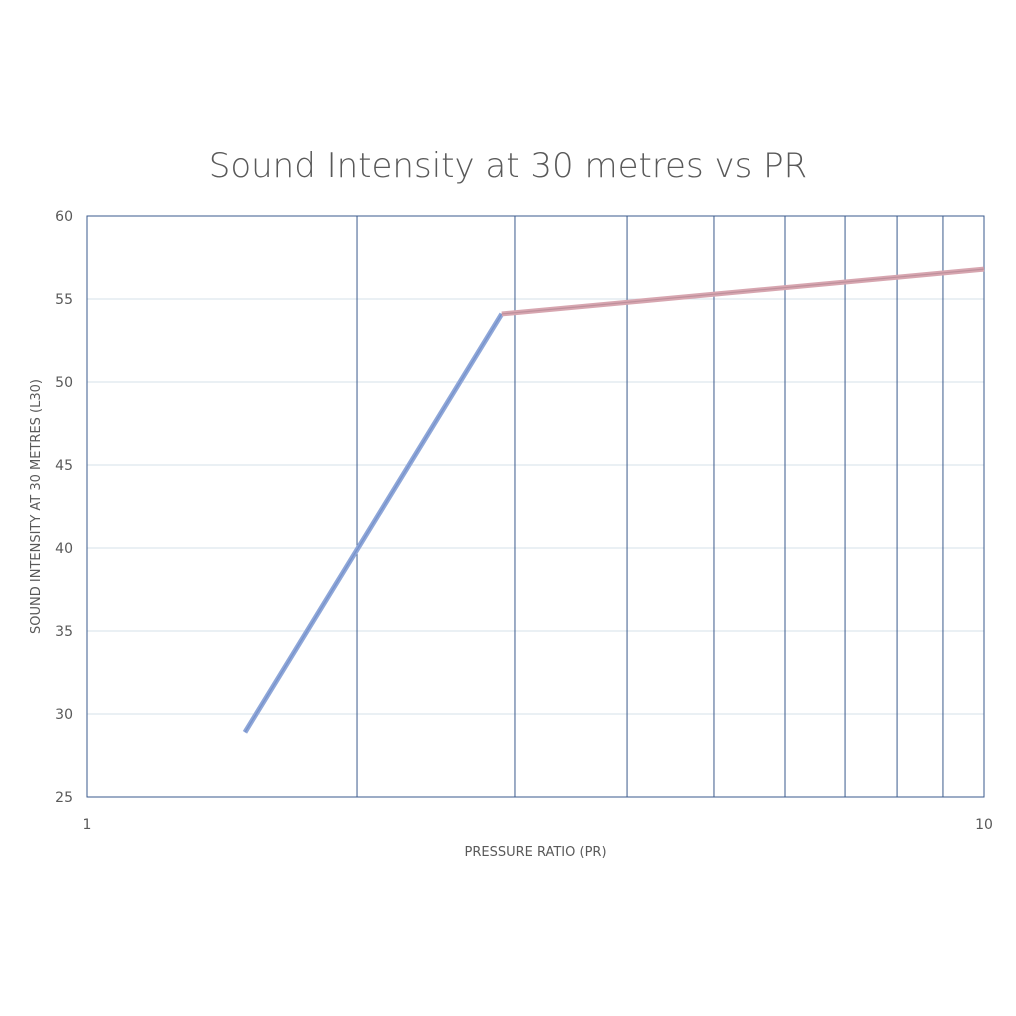 The width and height of the screenshot is (1016, 1016). What do you see at coordinates (64, 798) in the screenshot?
I see `y-tick-label: 25` at bounding box center [64, 798].